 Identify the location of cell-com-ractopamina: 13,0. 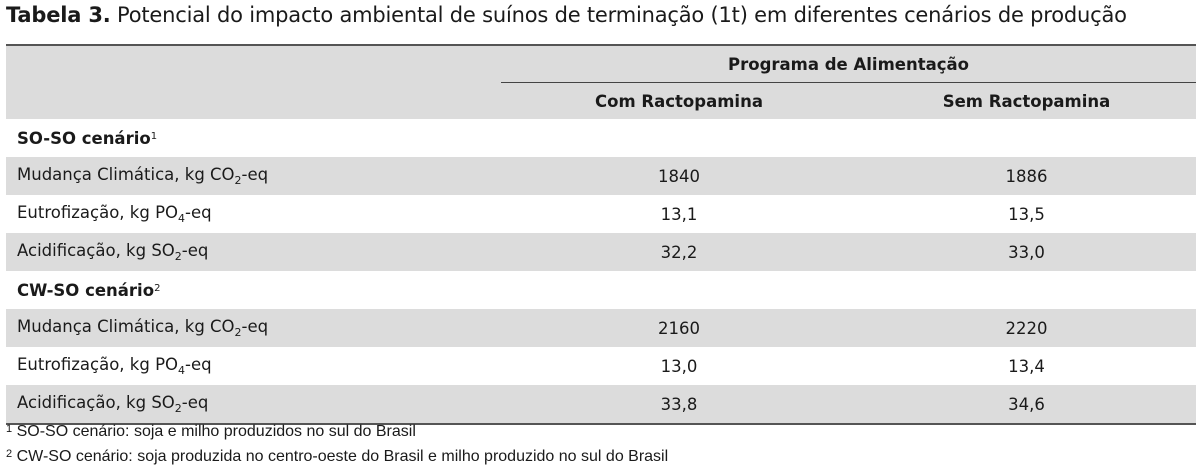
(679, 366).